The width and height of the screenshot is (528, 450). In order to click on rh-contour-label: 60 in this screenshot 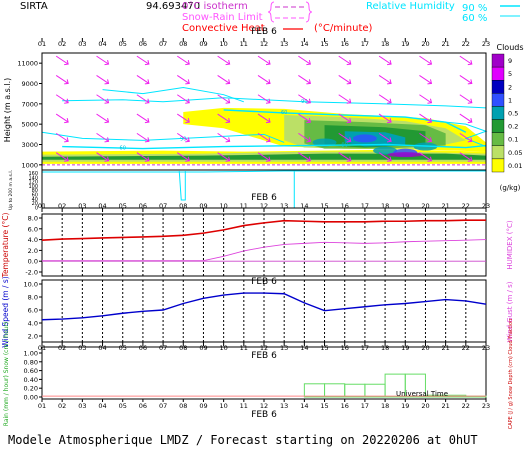, I will do `click(284, 113)`.